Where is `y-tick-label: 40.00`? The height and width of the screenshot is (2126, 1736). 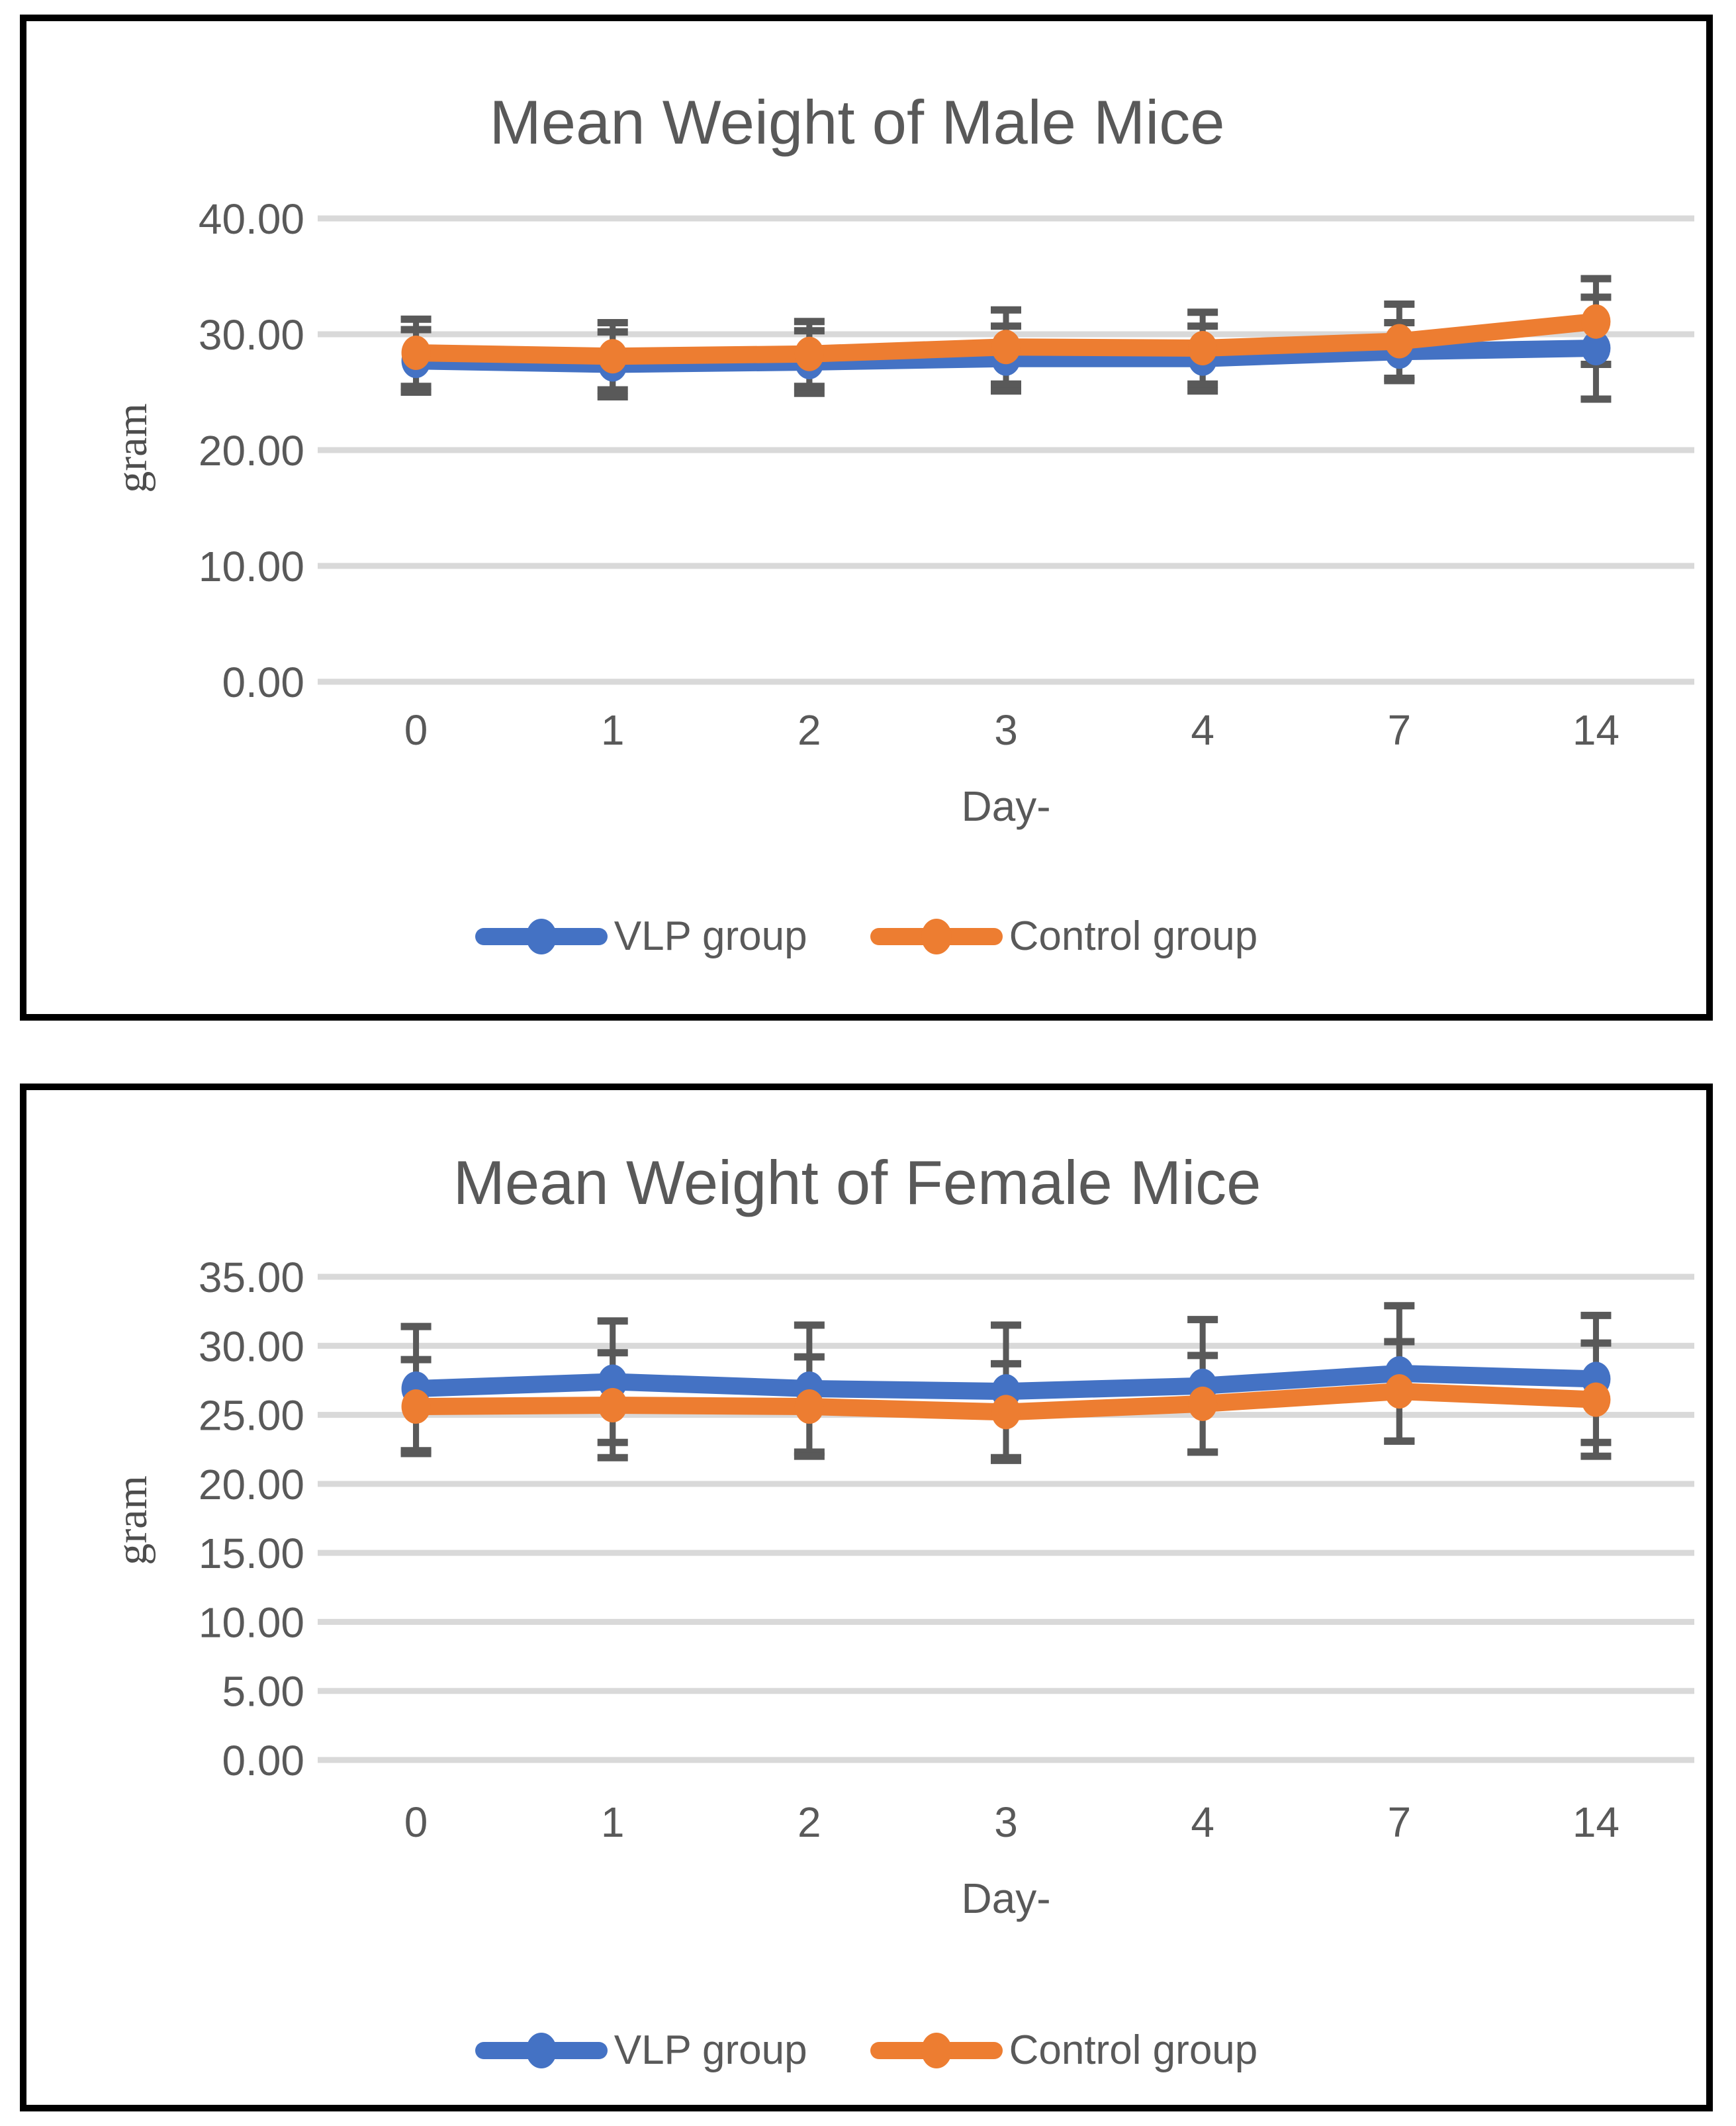 y-tick-label: 40.00 is located at coordinates (251, 219).